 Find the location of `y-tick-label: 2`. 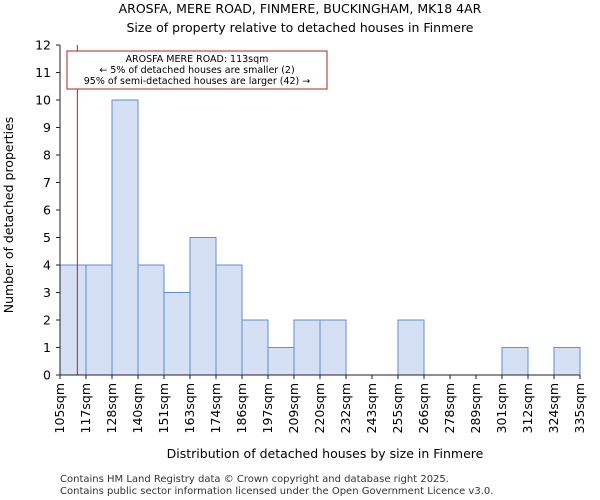

y-tick-label: 2 is located at coordinates (47, 320).